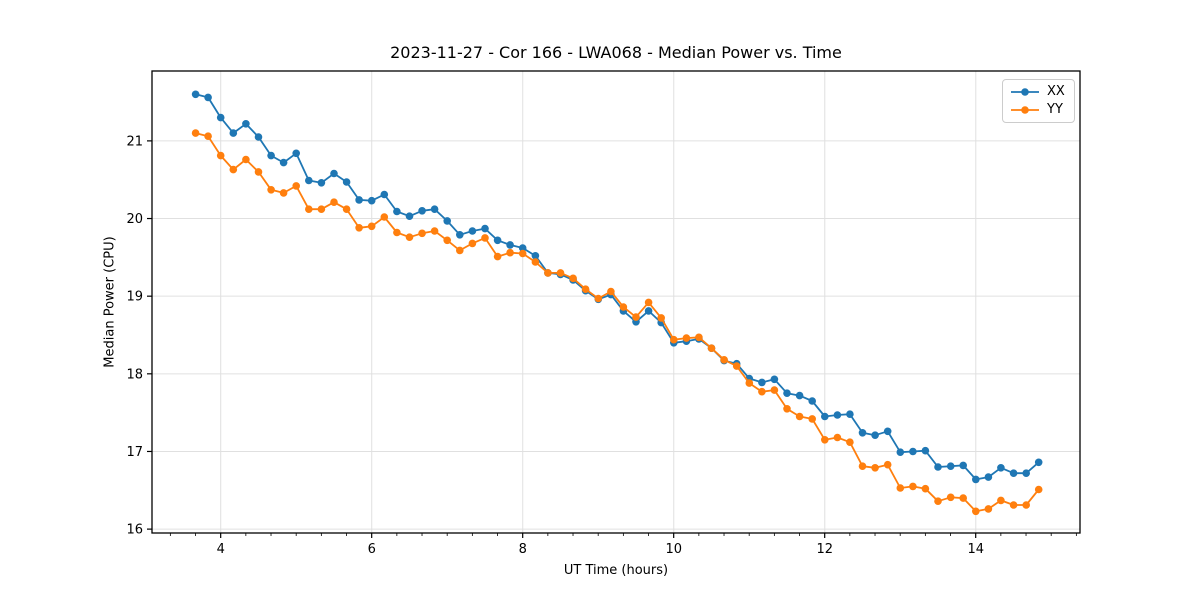 Image resolution: width=1200 pixels, height=600 pixels. I want to click on y-tick-label: 17, so click(134, 452).